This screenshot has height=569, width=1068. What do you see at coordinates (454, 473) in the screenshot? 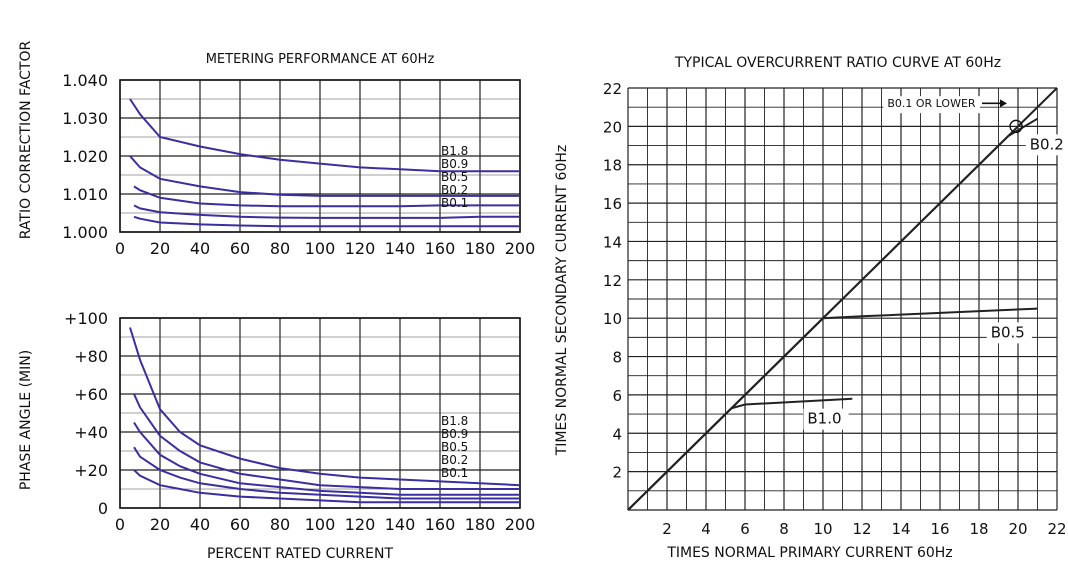
I see `phase-series-label: B0.1` at bounding box center [454, 473].